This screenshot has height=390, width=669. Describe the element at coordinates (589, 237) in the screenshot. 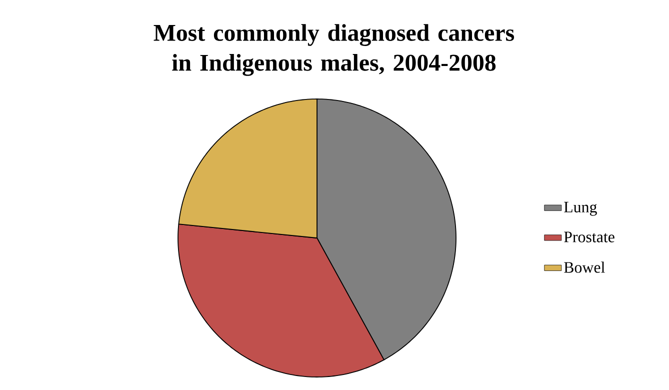

I see `legend-label: Prostate` at that location.